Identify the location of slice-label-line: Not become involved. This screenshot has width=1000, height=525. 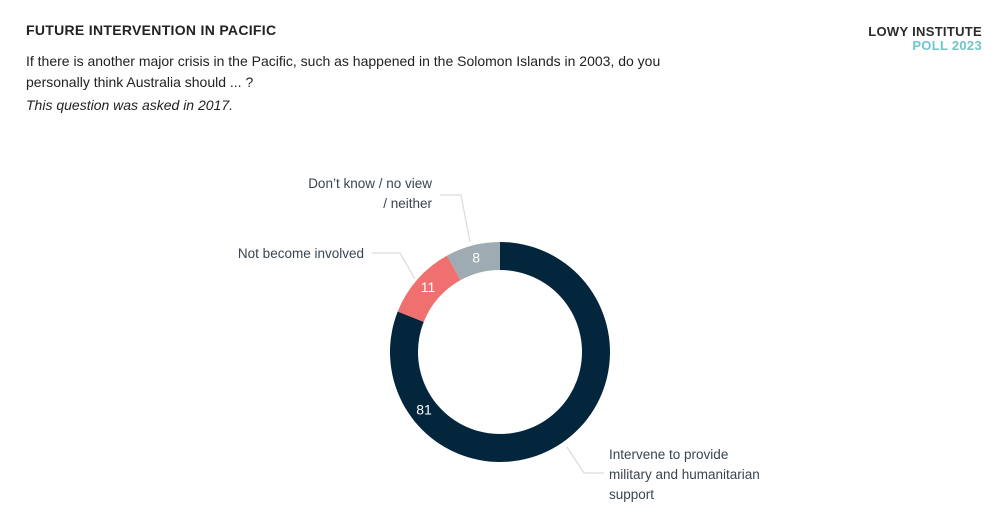
(301, 253).